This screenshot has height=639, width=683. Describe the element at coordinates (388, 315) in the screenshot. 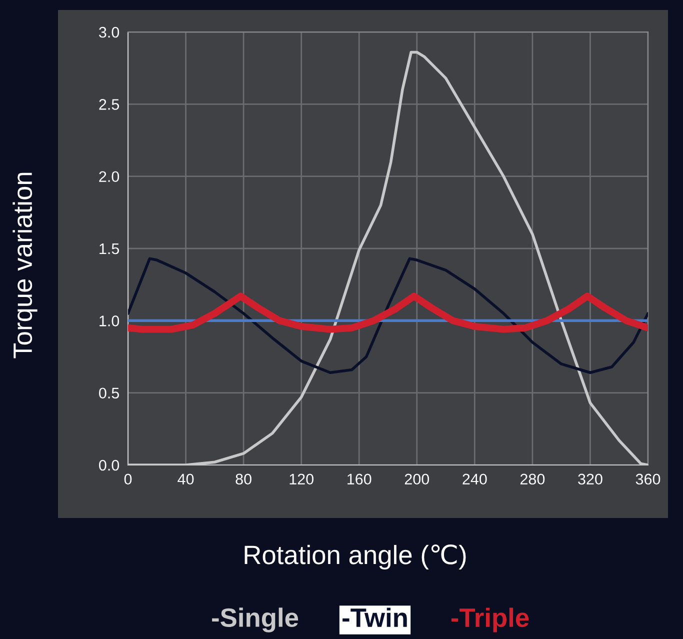

I see `line-series` at that location.